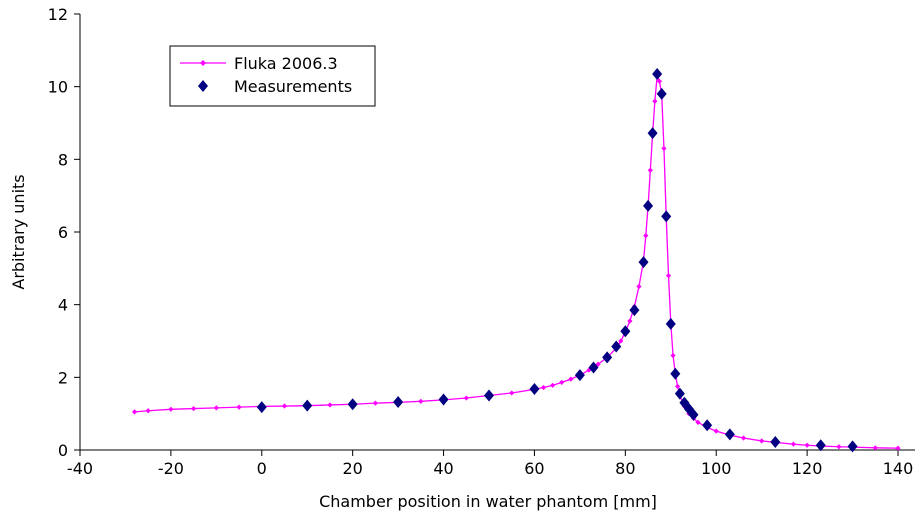 Image resolution: width=920 pixels, height=521 pixels. What do you see at coordinates (488, 501) in the screenshot?
I see `x-axis-label: Chamber position in water phantom [mm]` at bounding box center [488, 501].